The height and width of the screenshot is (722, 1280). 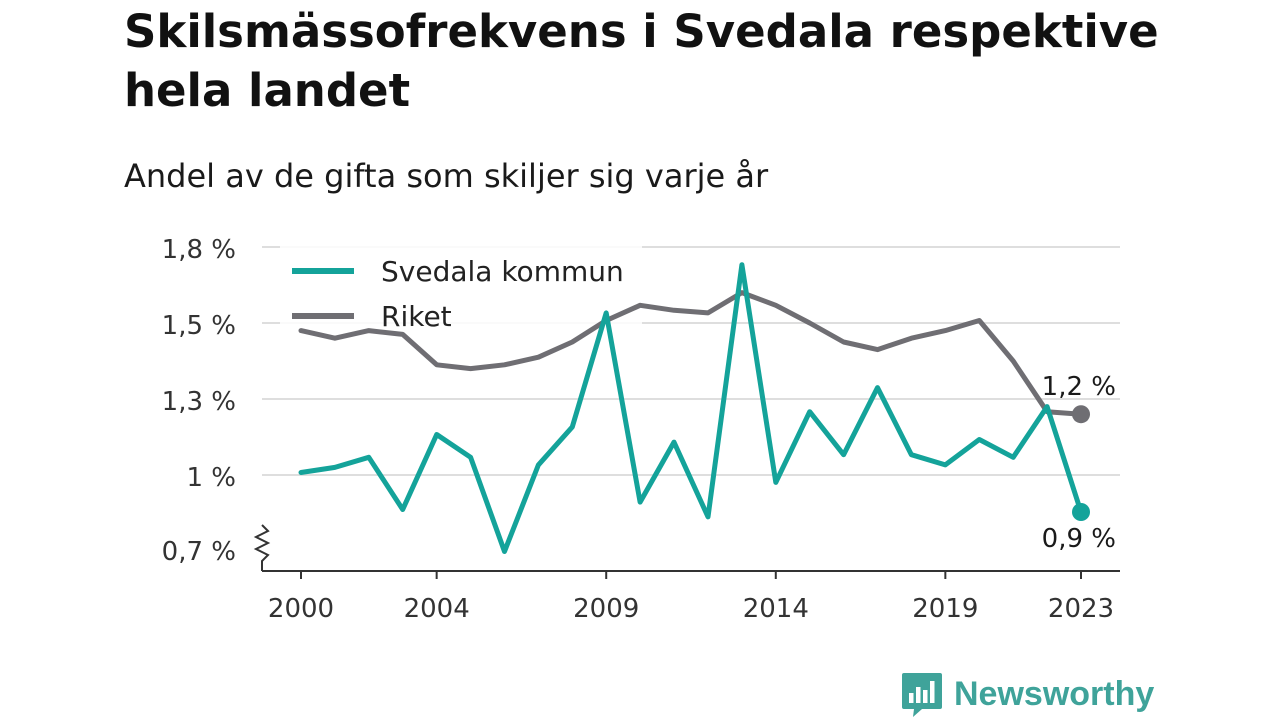 I want to click on legend-background, so click(x=461, y=294).